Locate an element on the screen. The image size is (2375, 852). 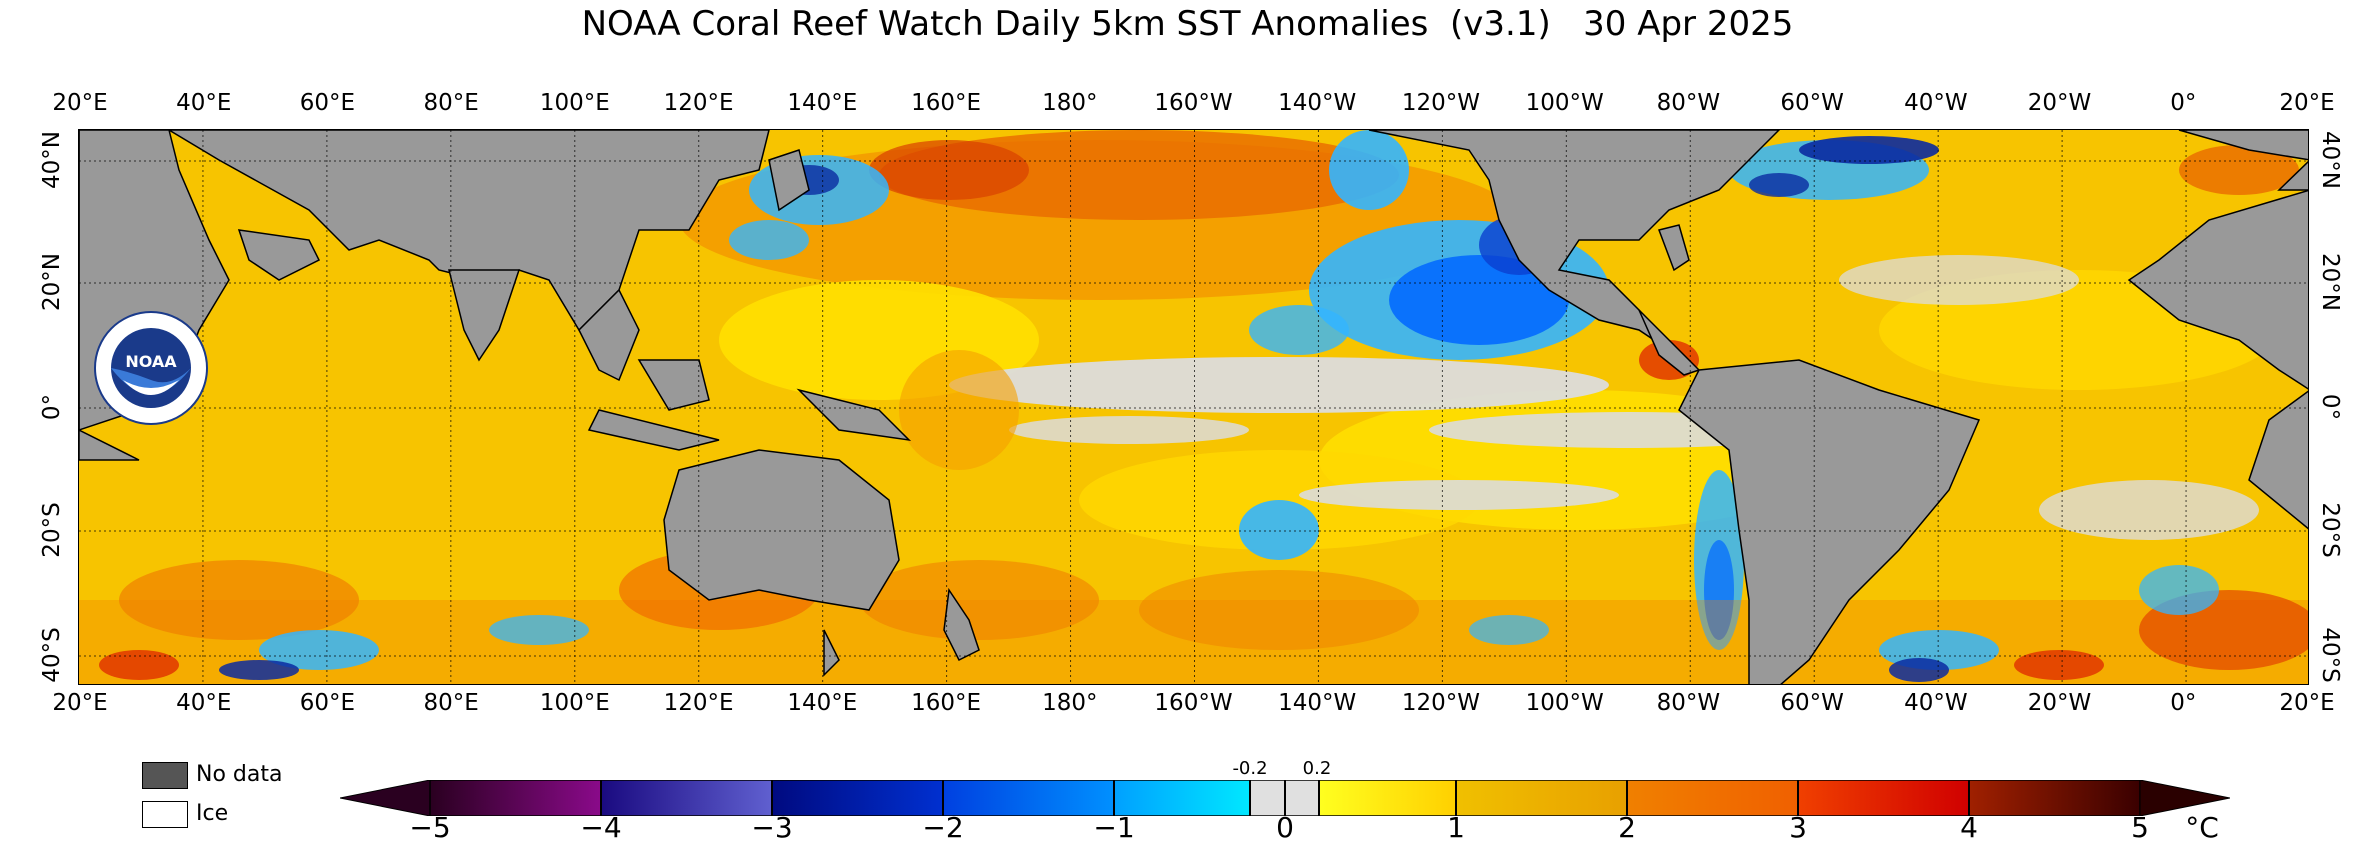
ice-label: Ice is located at coordinates (212, 813).